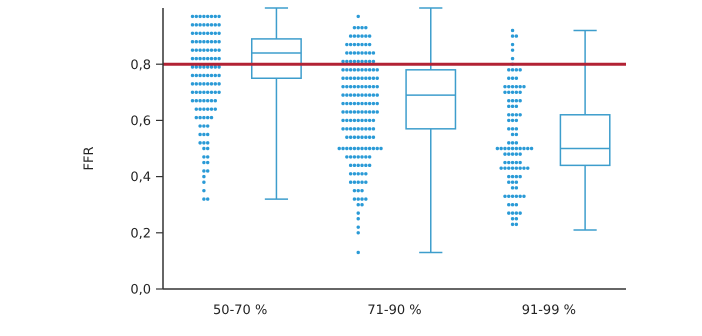 This screenshot has width=702, height=336. Describe the element at coordinates (89, 158) in the screenshot. I see `y-axis-title: FFR` at that location.